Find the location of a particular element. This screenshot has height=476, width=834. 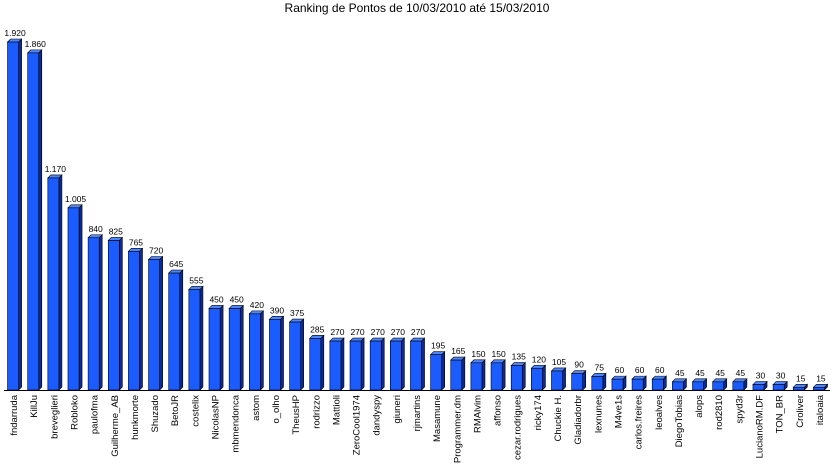

value-label: 420 is located at coordinates (257, 305).